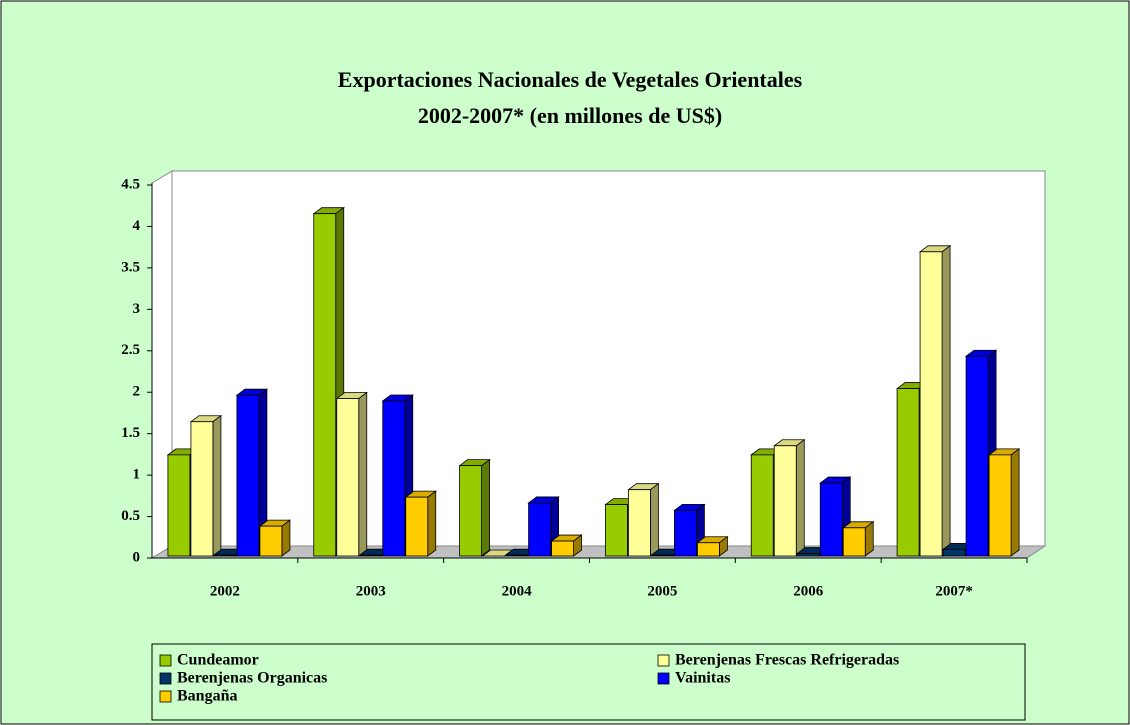 The width and height of the screenshot is (1130, 725). I want to click on legend, so click(588, 682).